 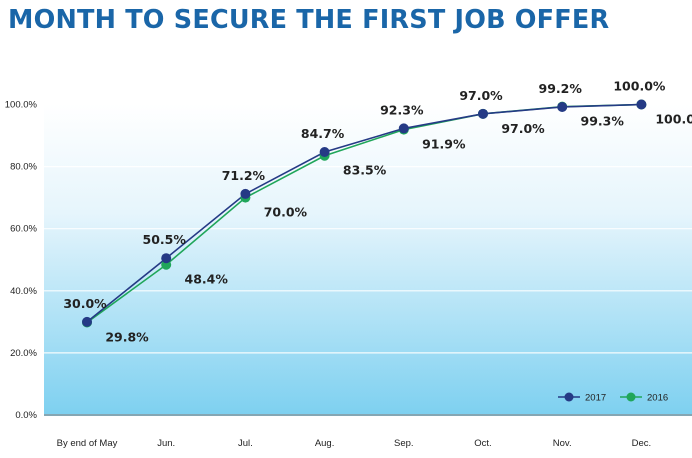 I want to click on x-tick-label: Jun., so click(x=166, y=443).